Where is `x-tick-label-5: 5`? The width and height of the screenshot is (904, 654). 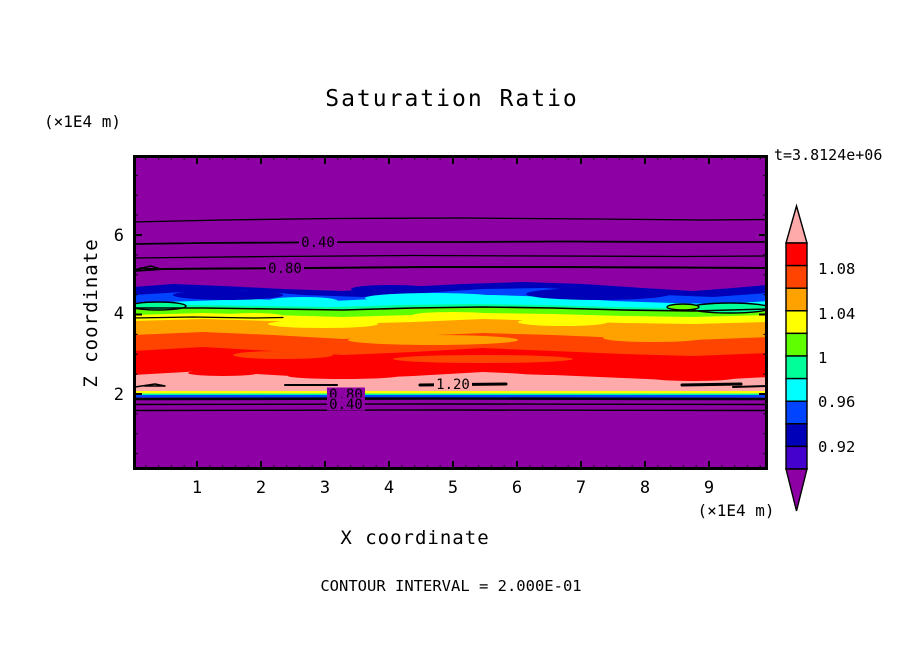 x-tick-label-5: 5 is located at coordinates (453, 488).